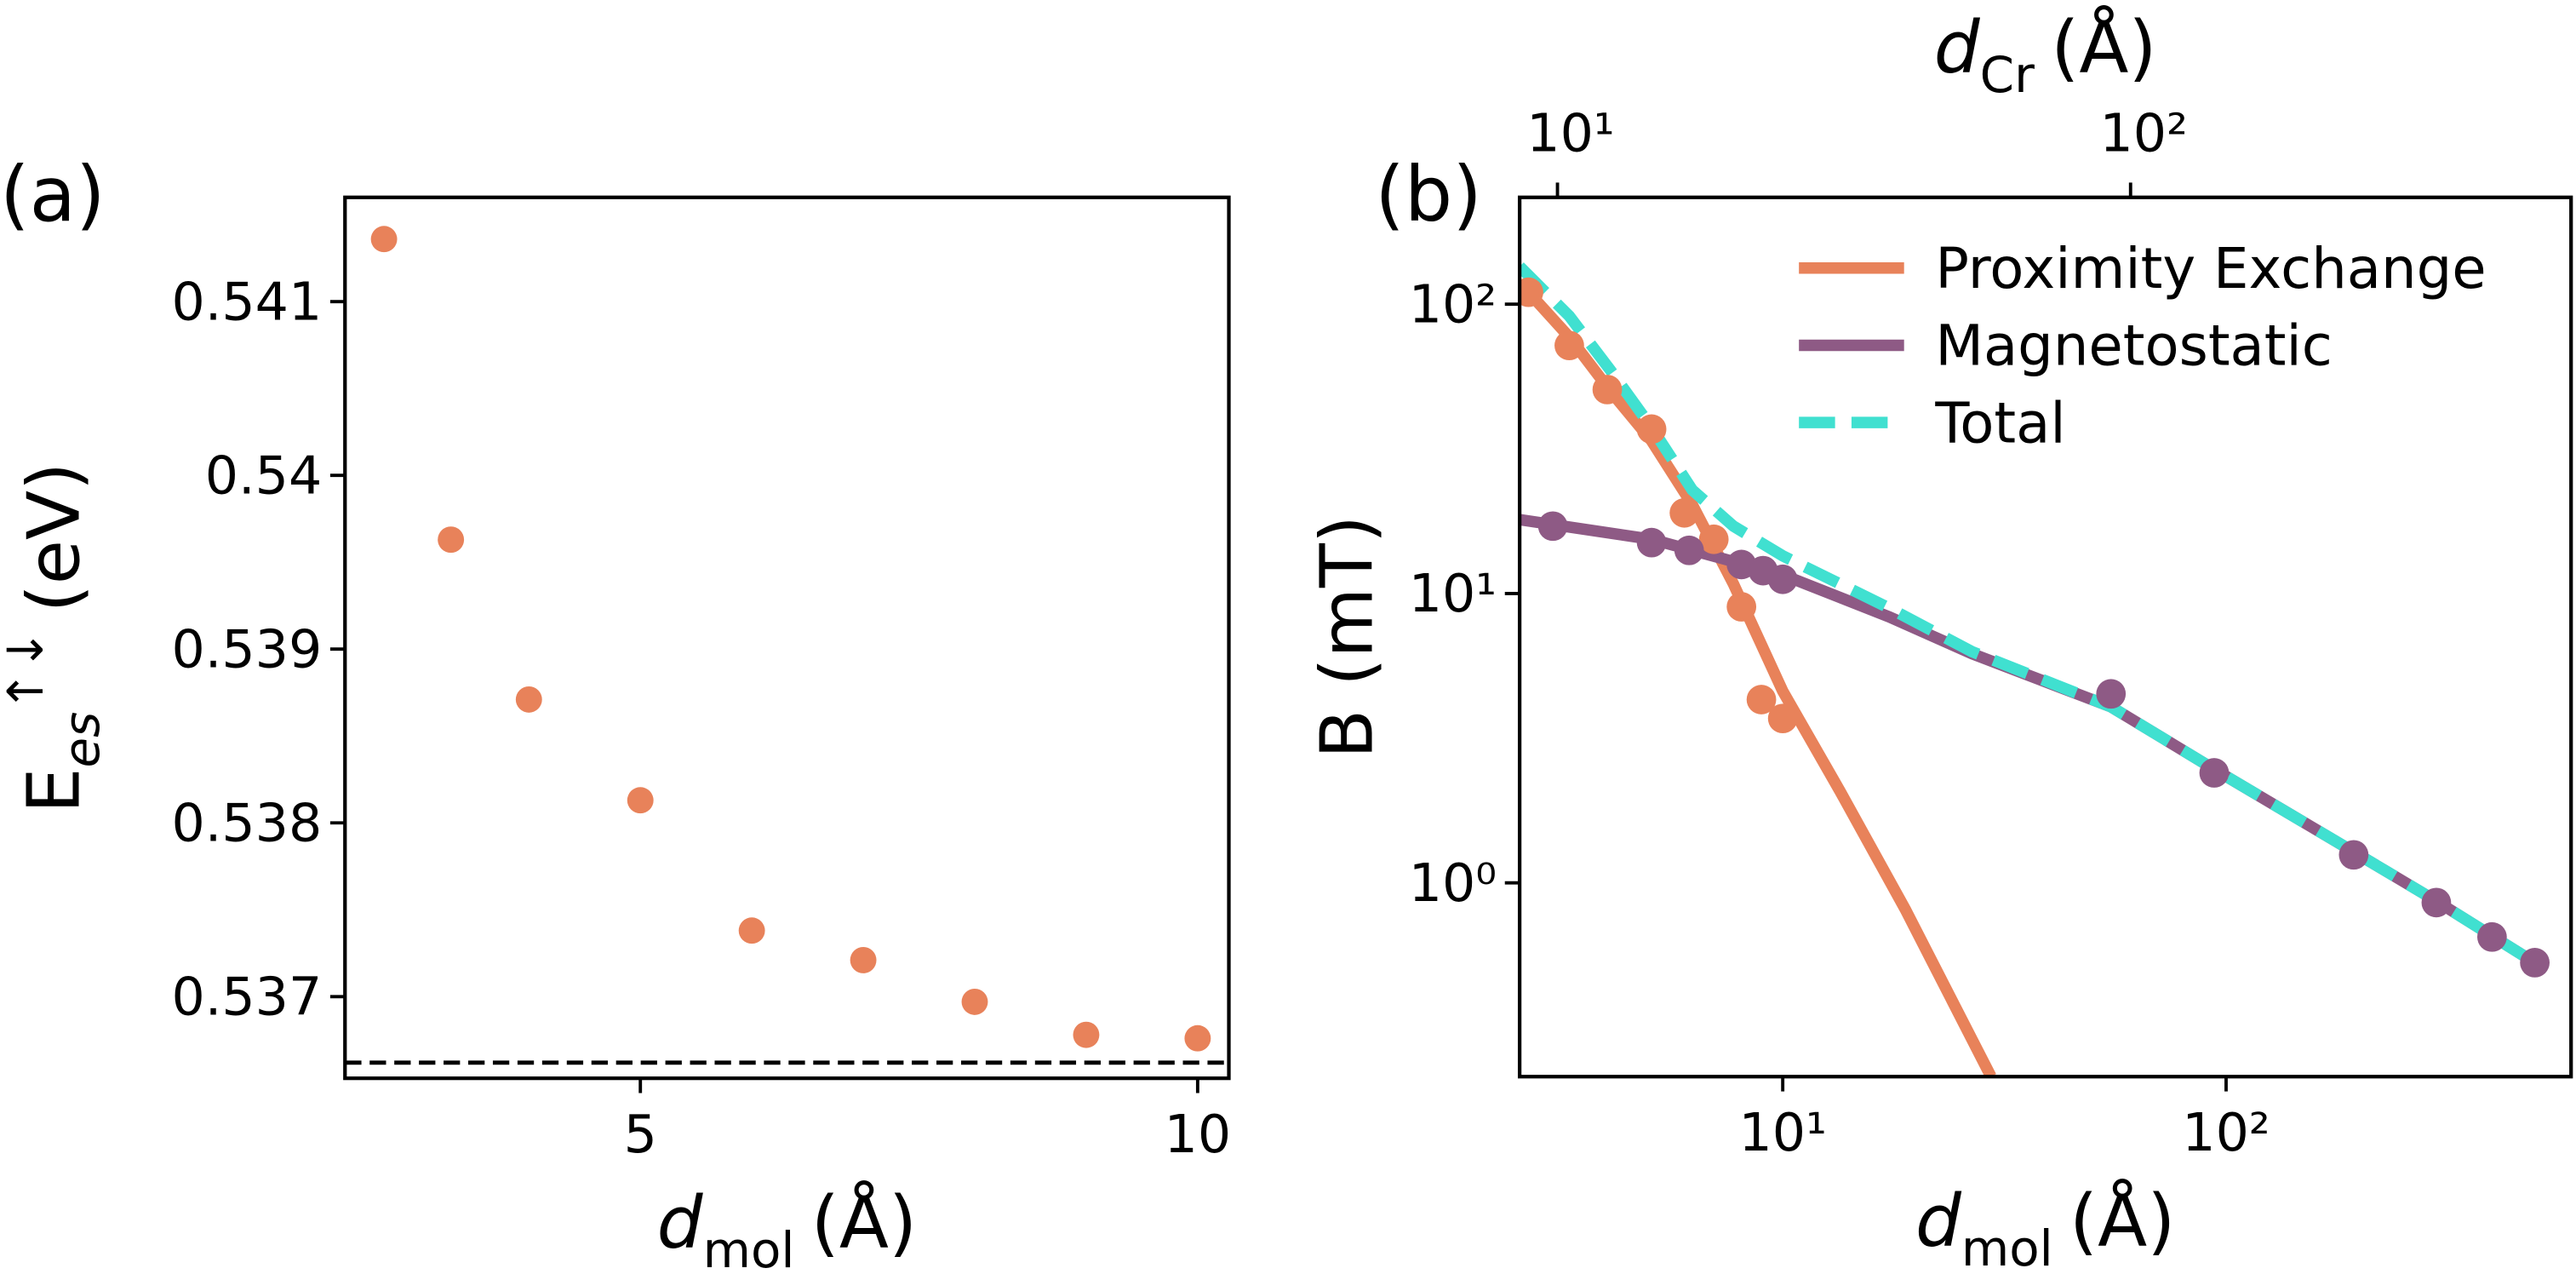 The width and height of the screenshot is (2576, 1274). Describe the element at coordinates (2210, 269) in the screenshot. I see `legend-label: Proximity Exchange` at that location.